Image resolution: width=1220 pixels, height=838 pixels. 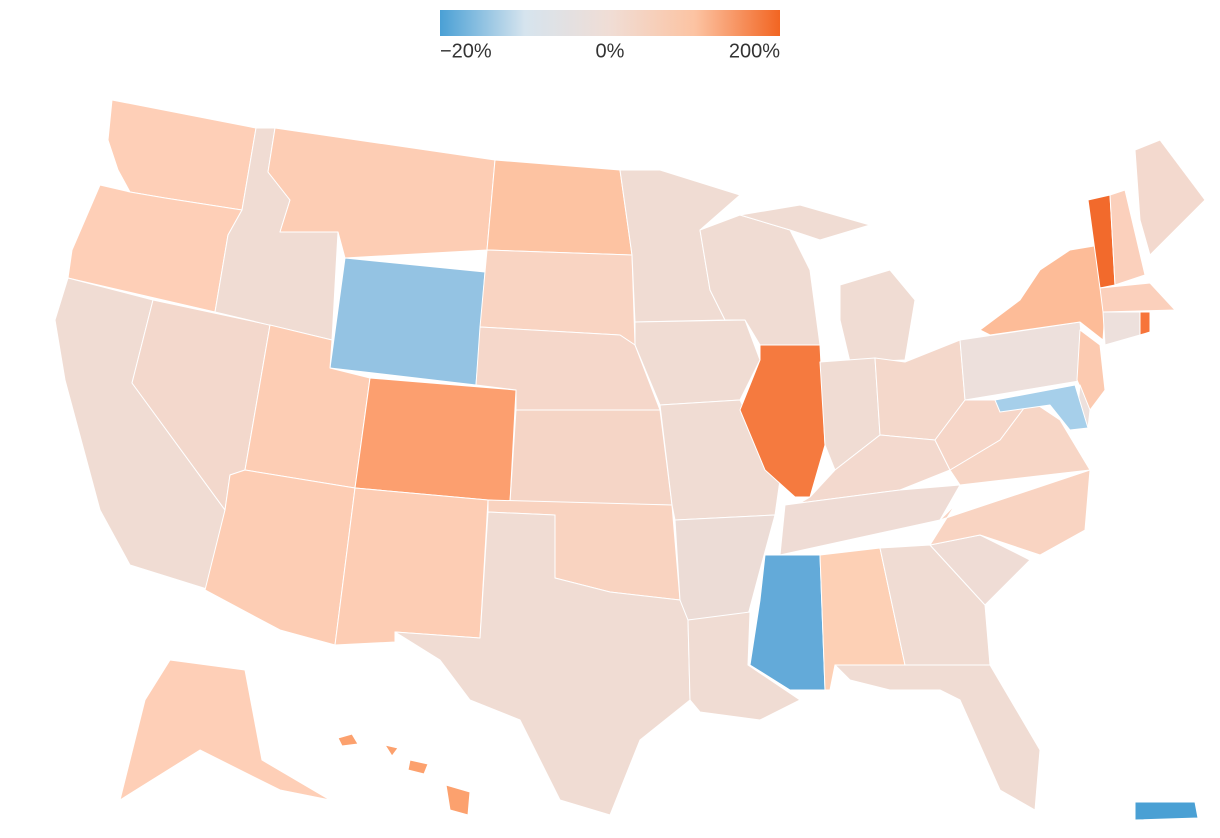 I want to click on legend-tick-label: 0%, so click(x=610, y=51).